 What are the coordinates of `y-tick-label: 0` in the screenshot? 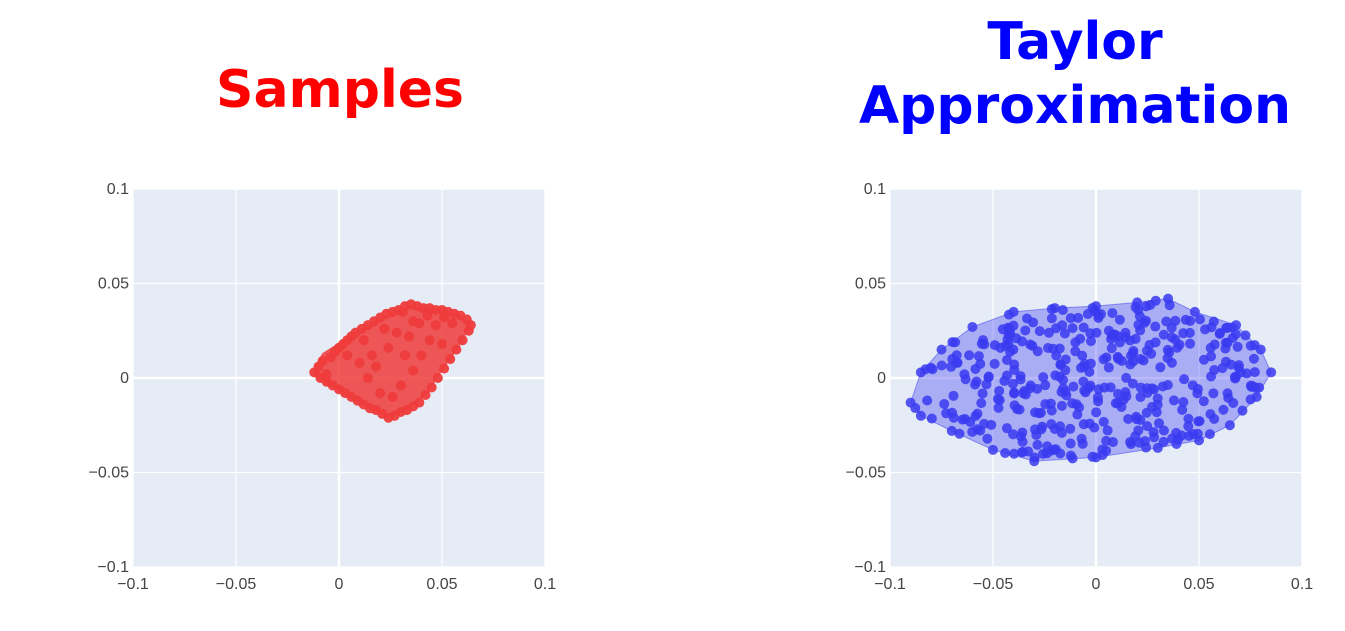 It's located at (881, 378).